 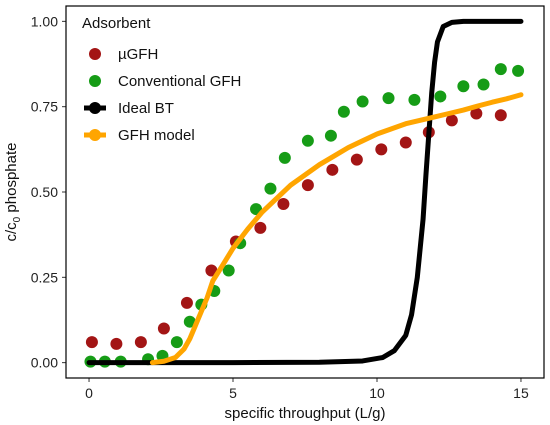 I want to click on legend-label-ugfh: µGFH, so click(x=138, y=54).